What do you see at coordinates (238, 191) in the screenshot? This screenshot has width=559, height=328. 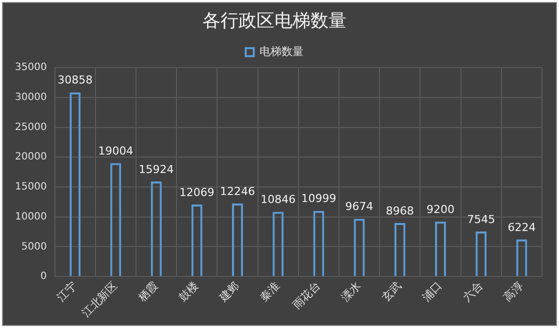 I see `data-label: 12246` at bounding box center [238, 191].